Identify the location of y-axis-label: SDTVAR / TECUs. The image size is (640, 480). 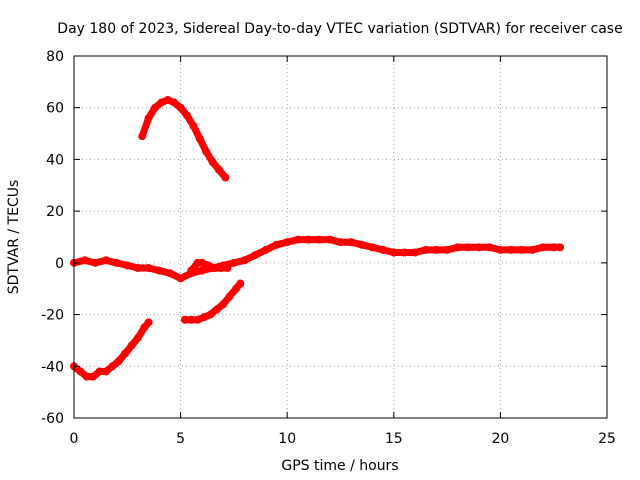
(14, 237).